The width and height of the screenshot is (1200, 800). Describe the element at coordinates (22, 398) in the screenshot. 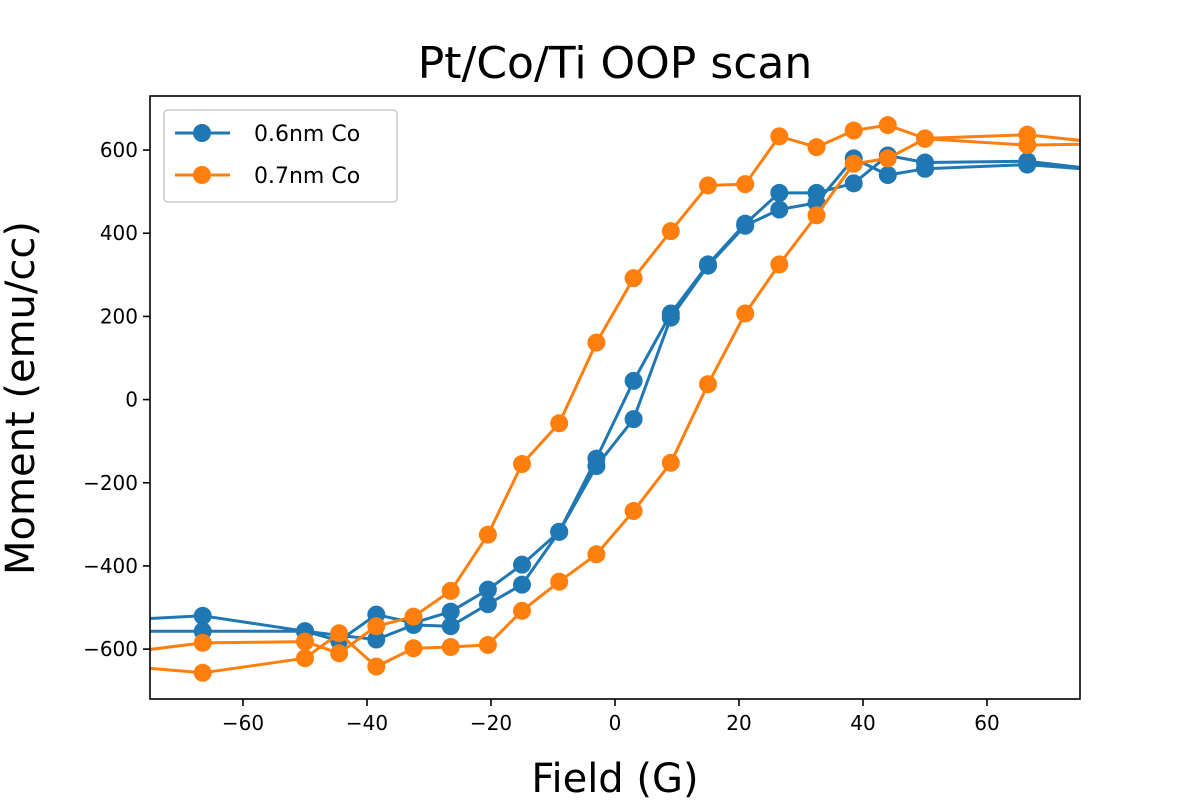

I see `y-axis-title: Moment (emu/cc)` at that location.